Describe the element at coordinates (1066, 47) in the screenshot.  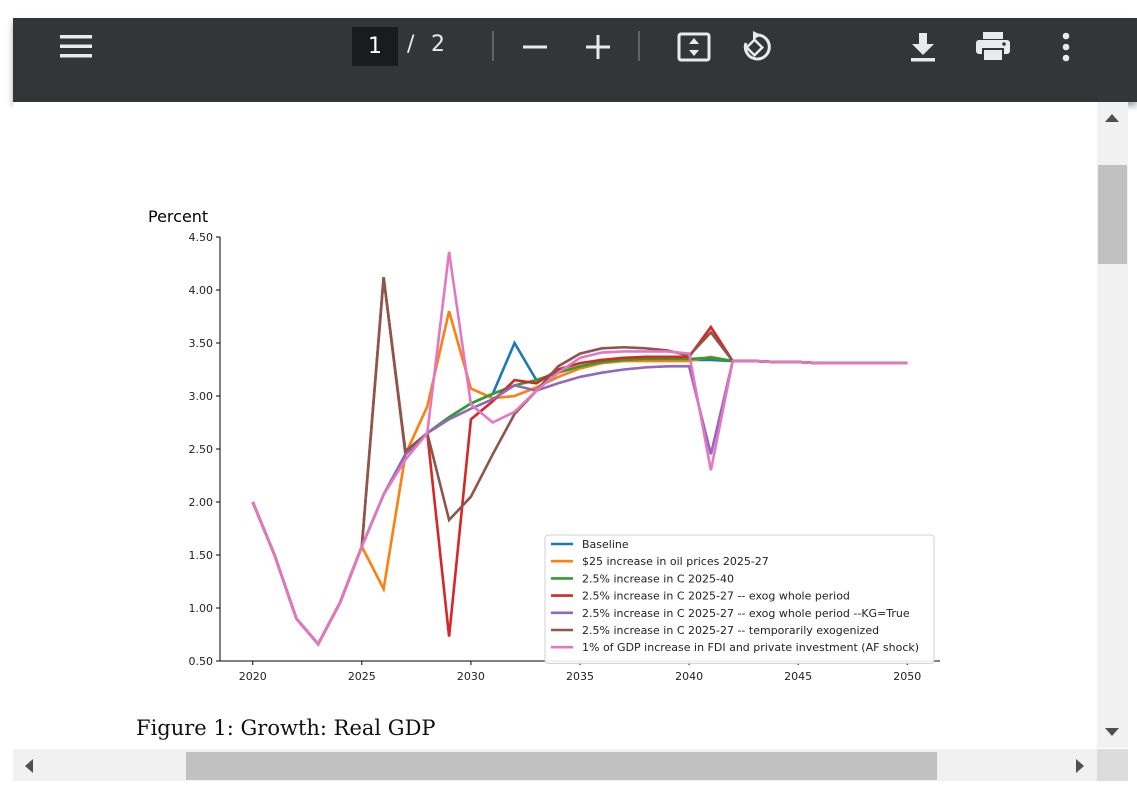
I see `more-vert-icon` at that location.